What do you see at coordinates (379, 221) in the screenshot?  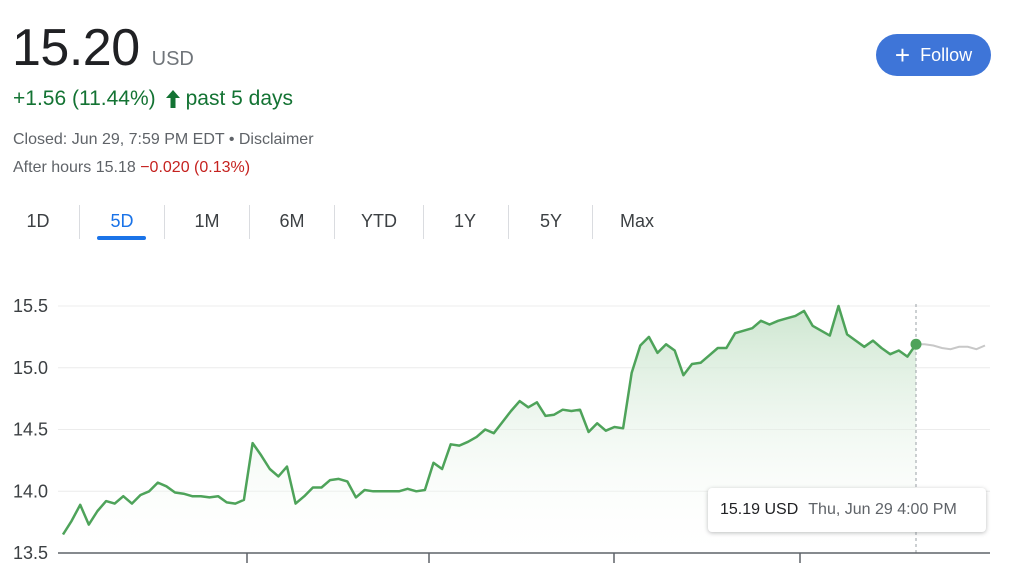 I see `tab-ytd: YTD` at bounding box center [379, 221].